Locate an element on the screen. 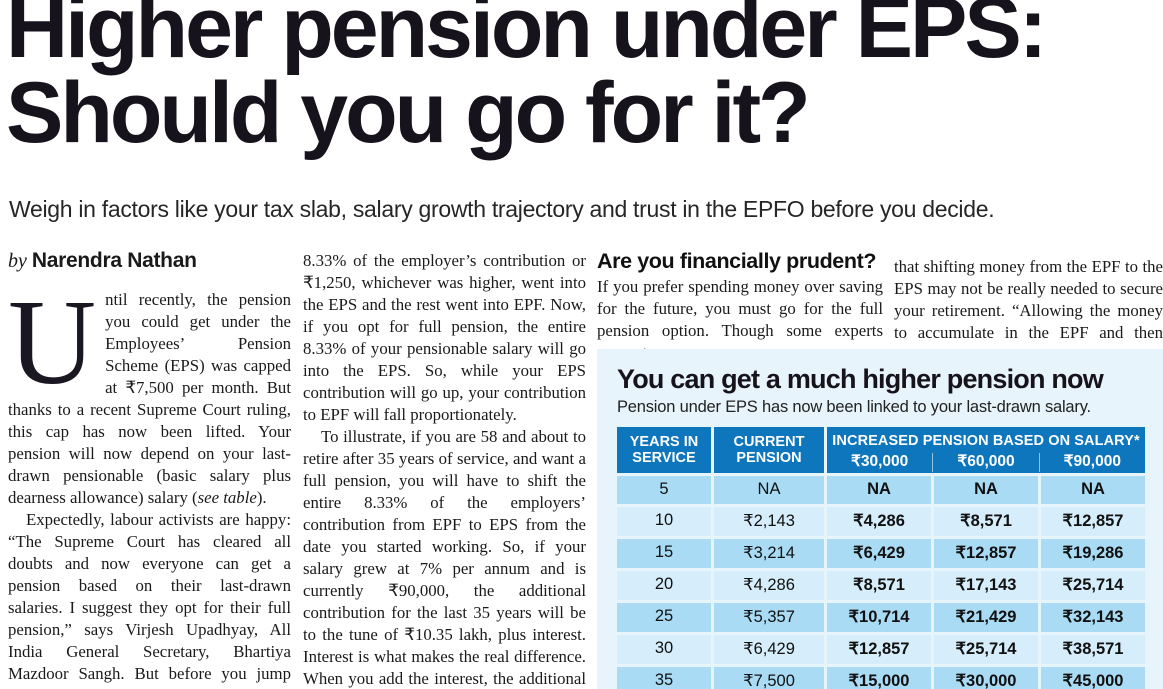 The height and width of the screenshot is (689, 1163). byline-prefix: by is located at coordinates (17, 261).